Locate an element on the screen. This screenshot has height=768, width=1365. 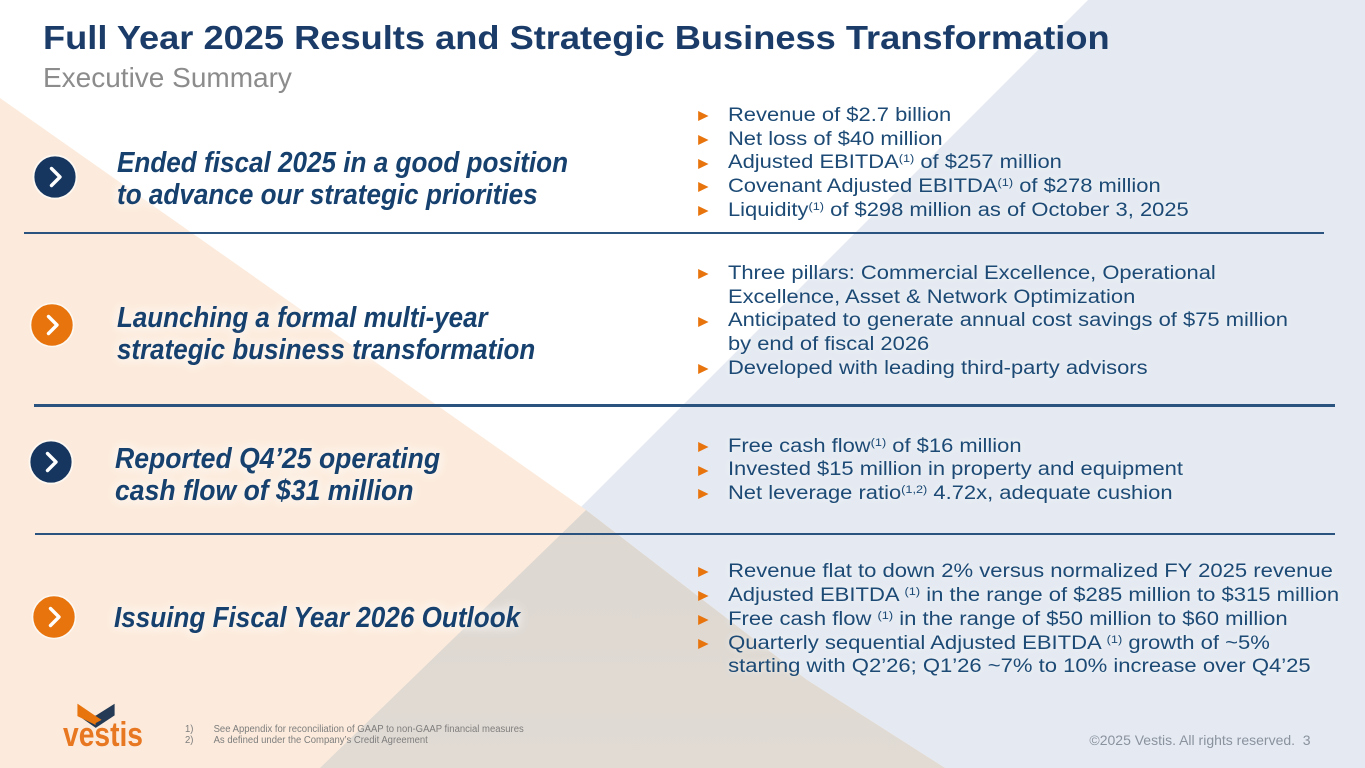
svg-text: vestis is located at coordinates (103, 735).